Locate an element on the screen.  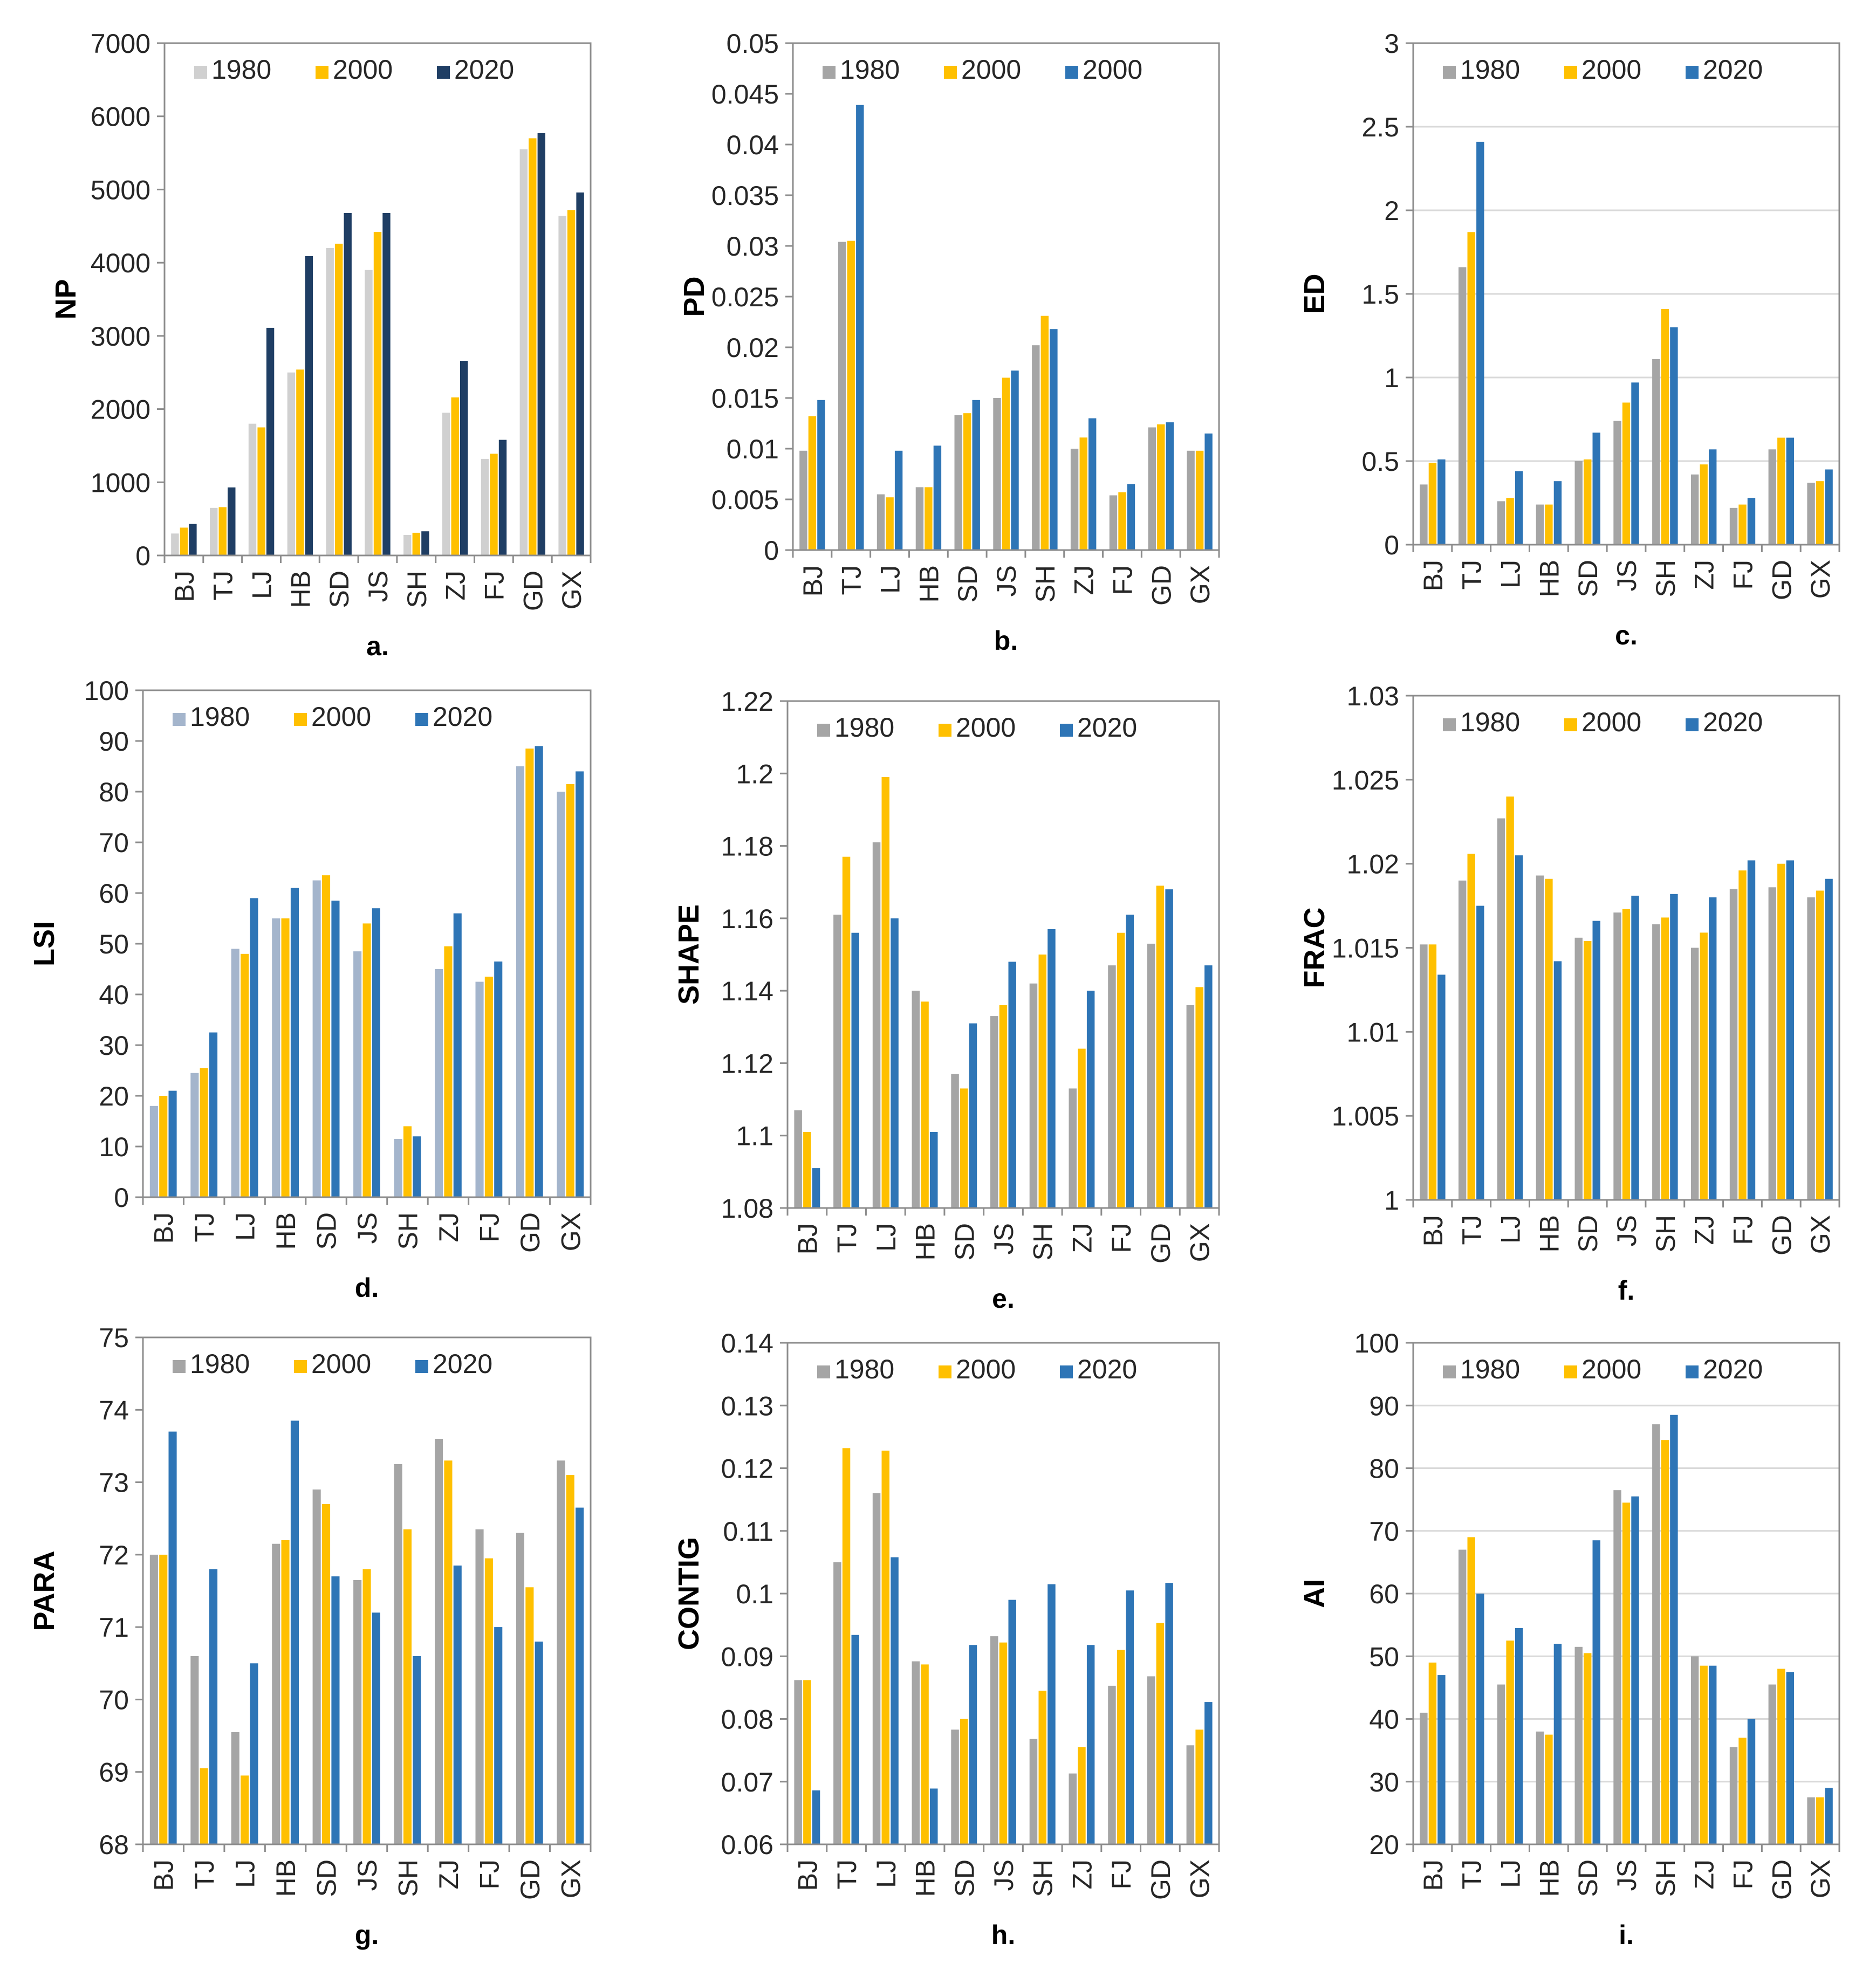
y-tick-label: 10 is located at coordinates (114, 1147).